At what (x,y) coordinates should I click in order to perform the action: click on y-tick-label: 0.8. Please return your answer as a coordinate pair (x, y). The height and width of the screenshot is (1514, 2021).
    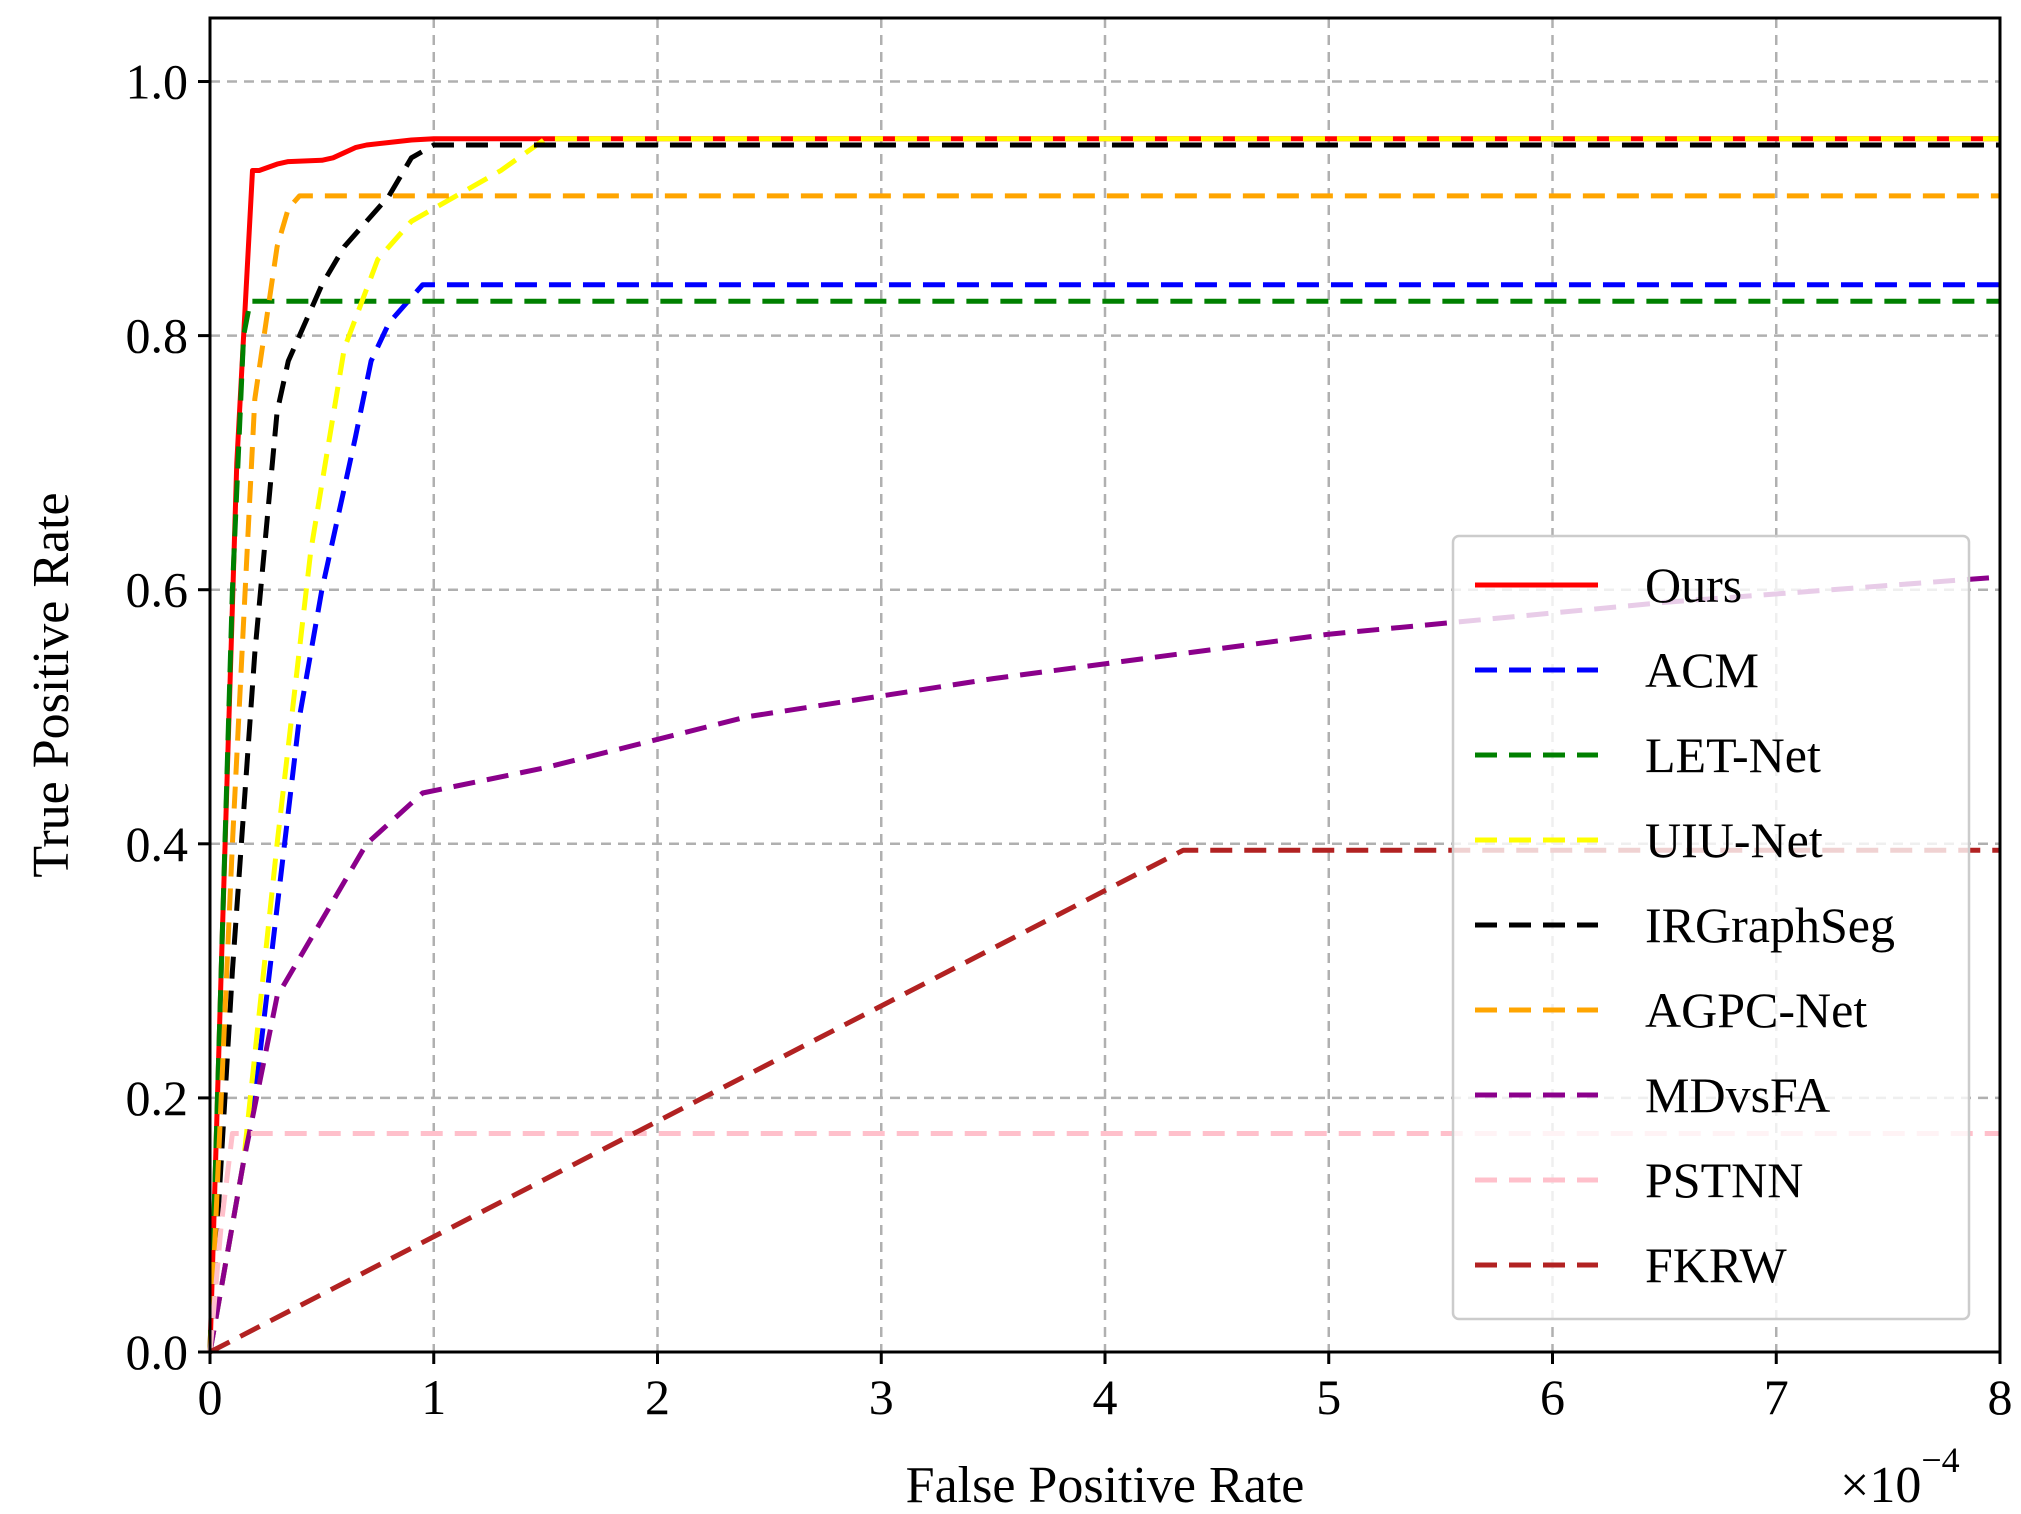
    Looking at the image, I should click on (157, 336).